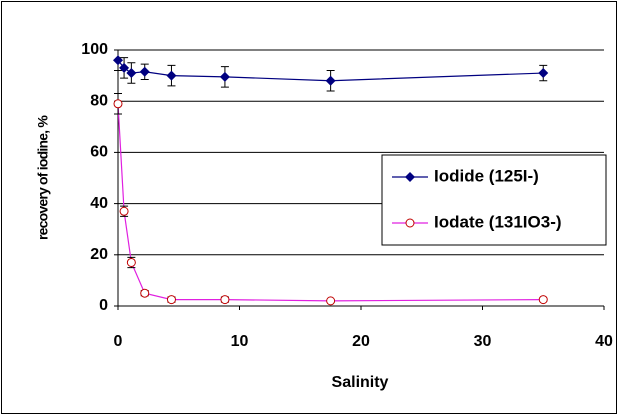 This screenshot has width=619, height=416. I want to click on y-tick-label: 20, so click(99, 254).